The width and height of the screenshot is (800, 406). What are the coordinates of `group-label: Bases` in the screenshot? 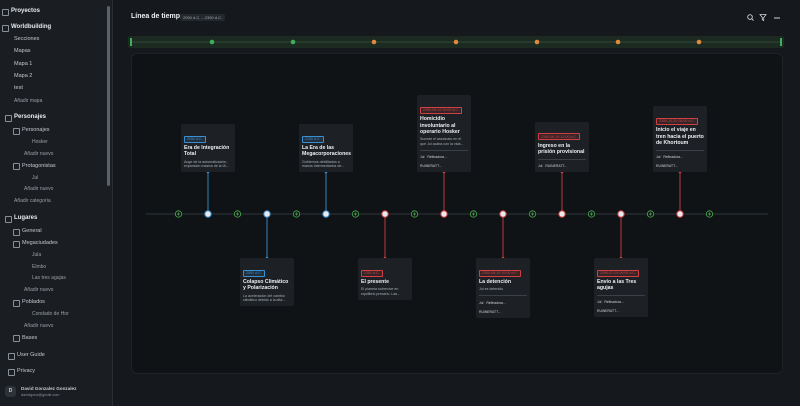 It's located at (30, 337).